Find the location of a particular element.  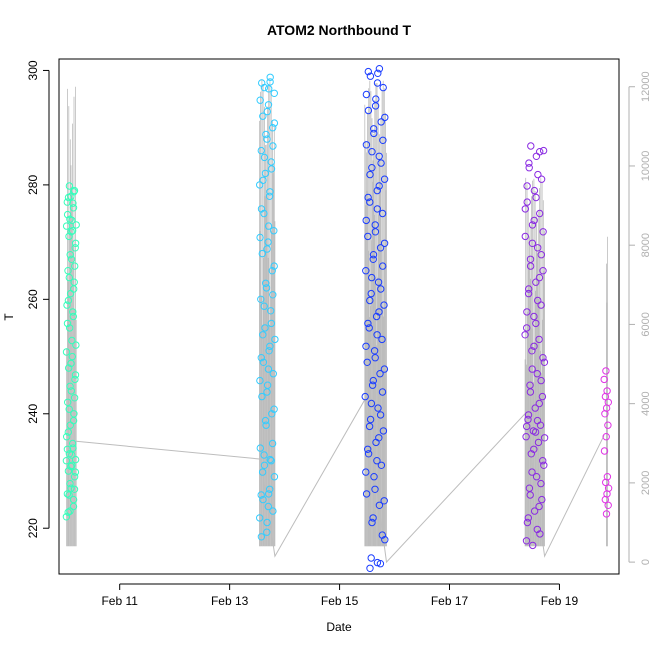

chart-title: ATOM2 Northbound T is located at coordinates (339, 30).